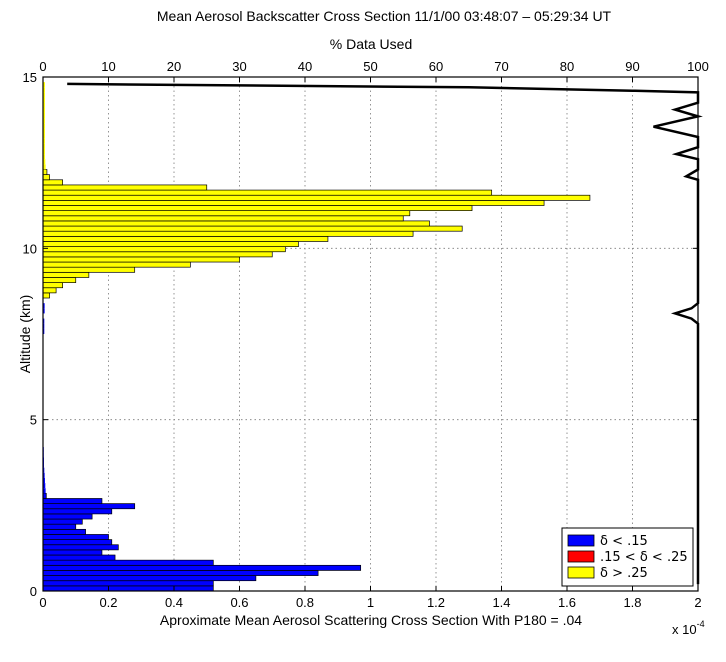 This screenshot has height=662, width=726. I want to click on y-tick-label: 5, so click(33, 420).